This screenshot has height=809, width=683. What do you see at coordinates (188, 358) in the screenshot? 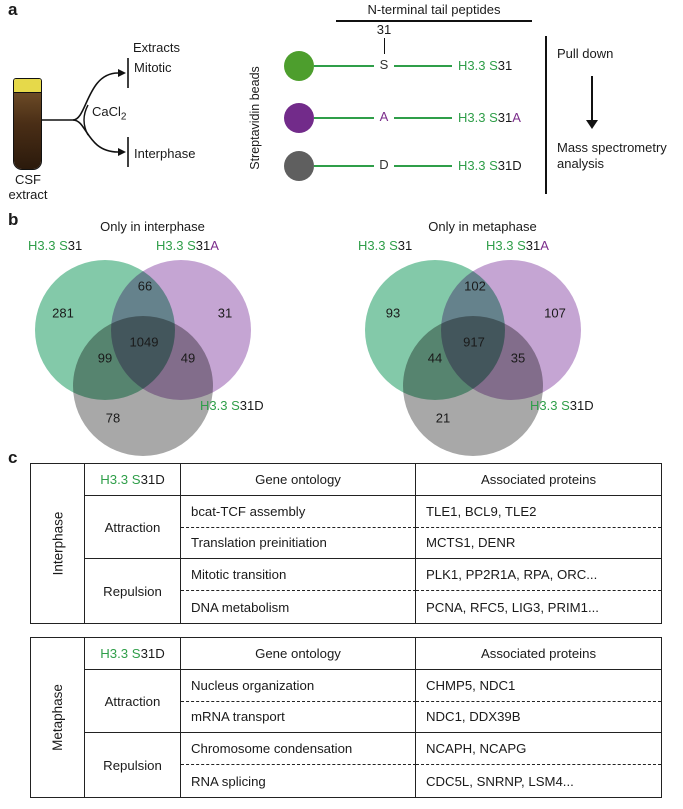
I see `venn1-count-s31a-s31d: 49` at bounding box center [188, 358].